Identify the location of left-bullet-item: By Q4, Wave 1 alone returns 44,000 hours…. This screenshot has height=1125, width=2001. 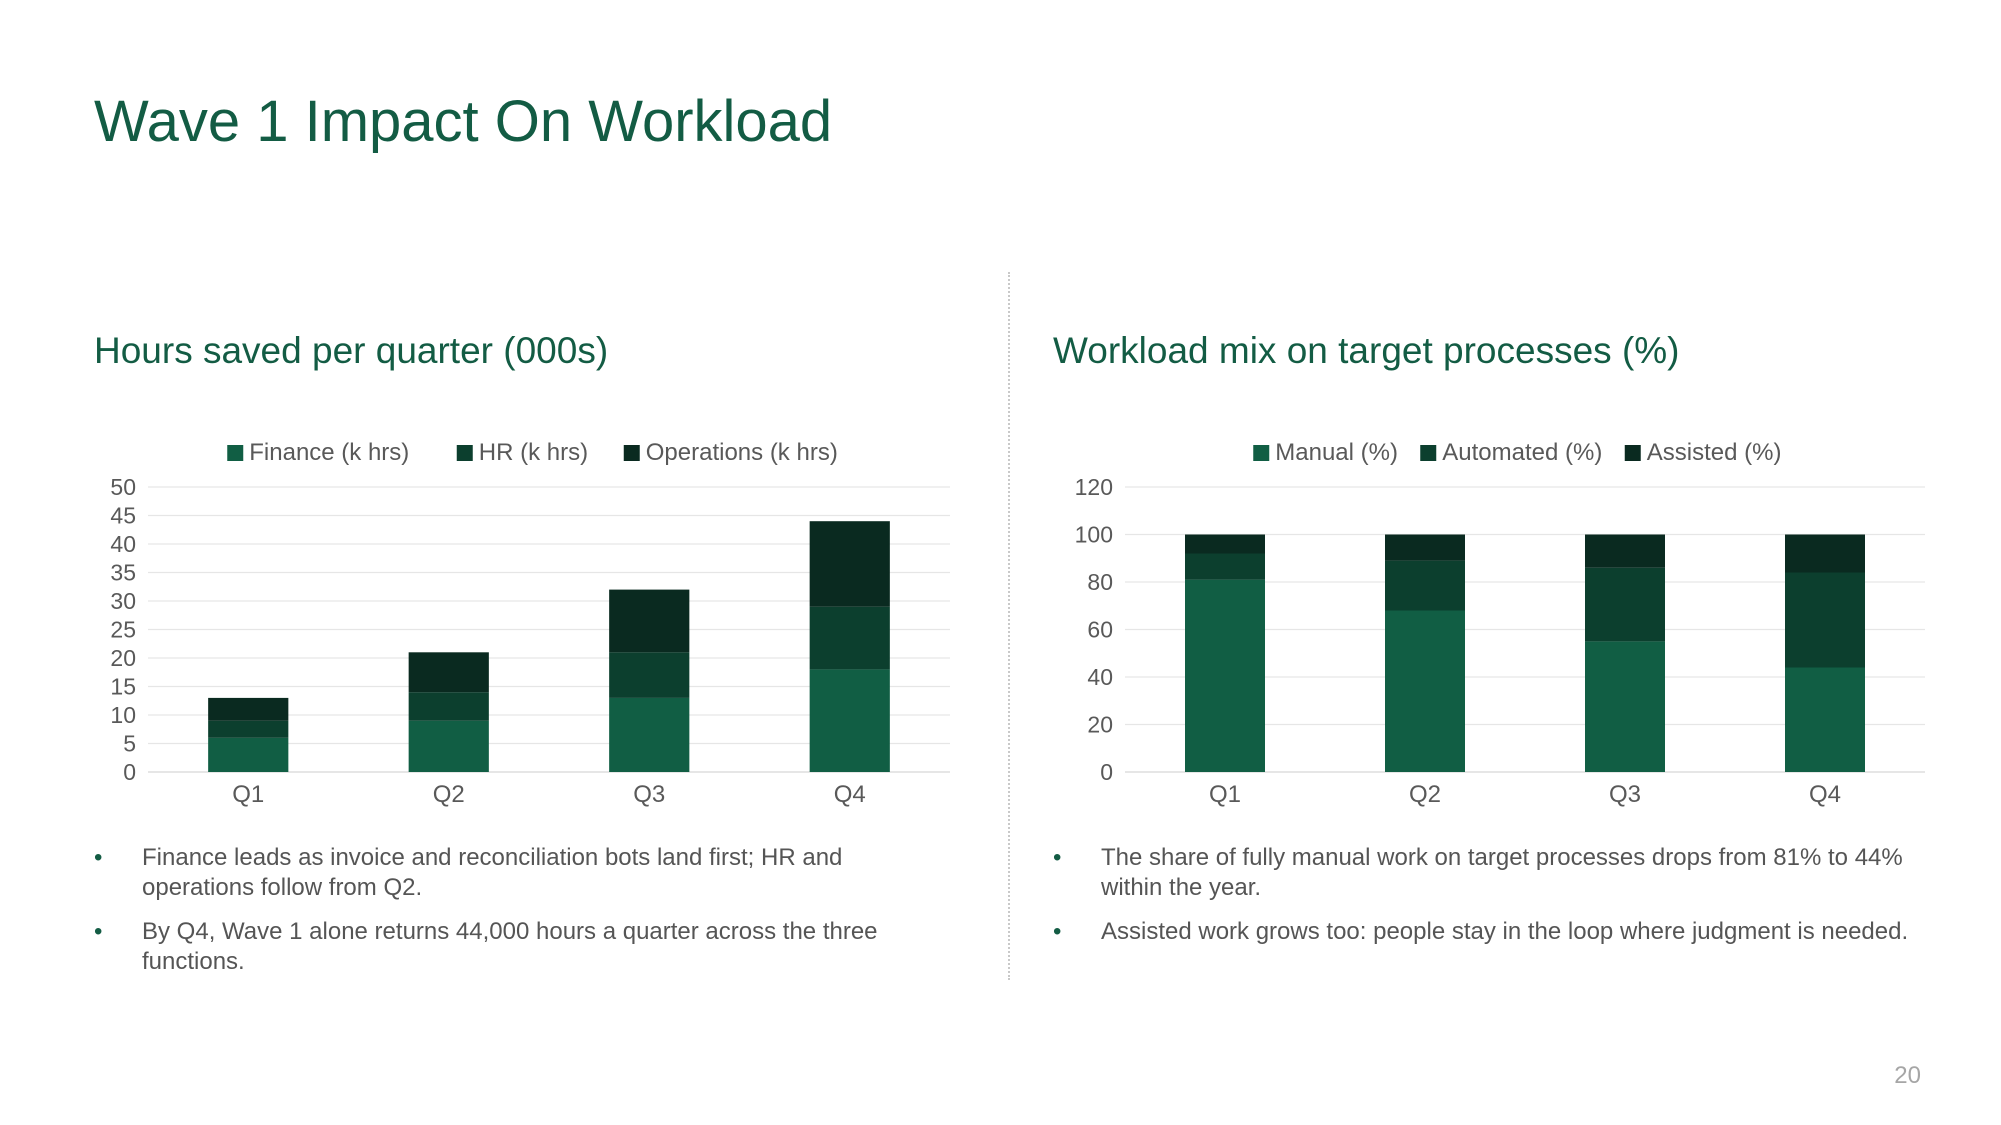
(524, 947).